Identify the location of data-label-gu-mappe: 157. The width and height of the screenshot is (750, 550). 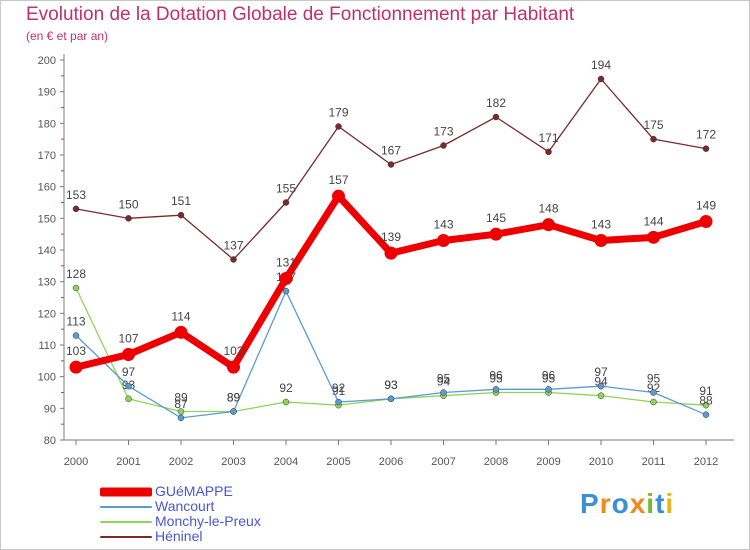
(338, 180).